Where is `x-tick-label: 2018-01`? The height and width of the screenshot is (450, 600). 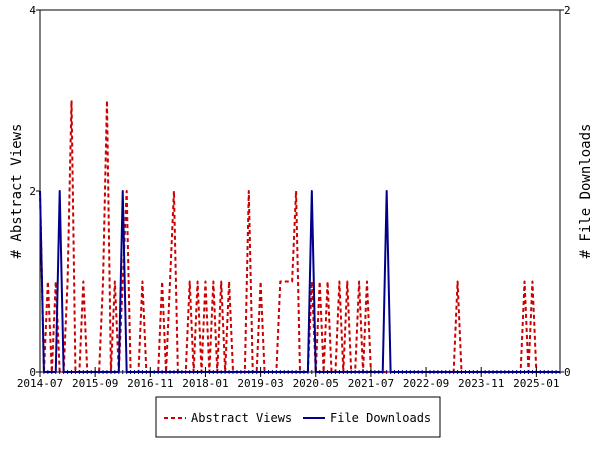
x-tick-label: 2018-01 is located at coordinates (205, 383).